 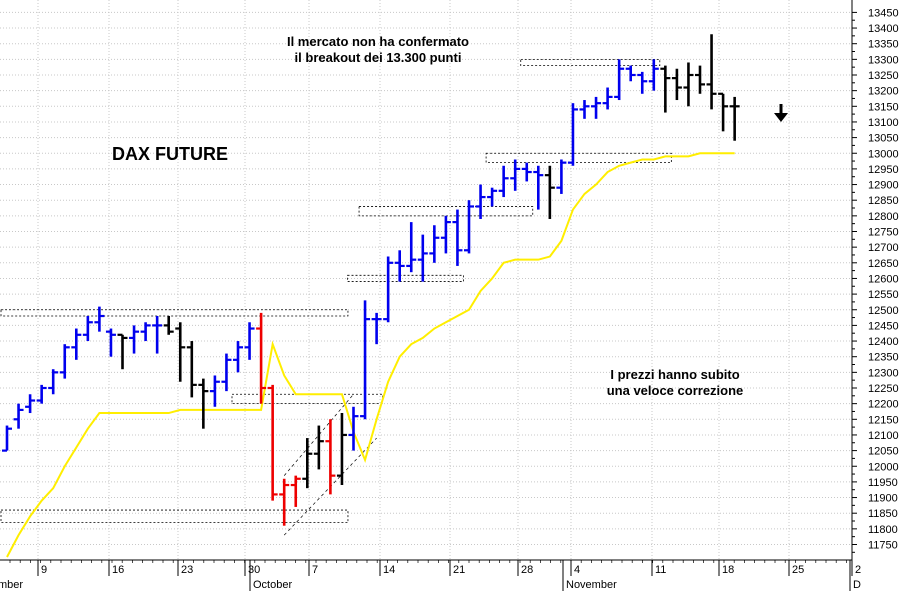 What do you see at coordinates (118, 570) in the screenshot?
I see `x-tick-label: 16` at bounding box center [118, 570].